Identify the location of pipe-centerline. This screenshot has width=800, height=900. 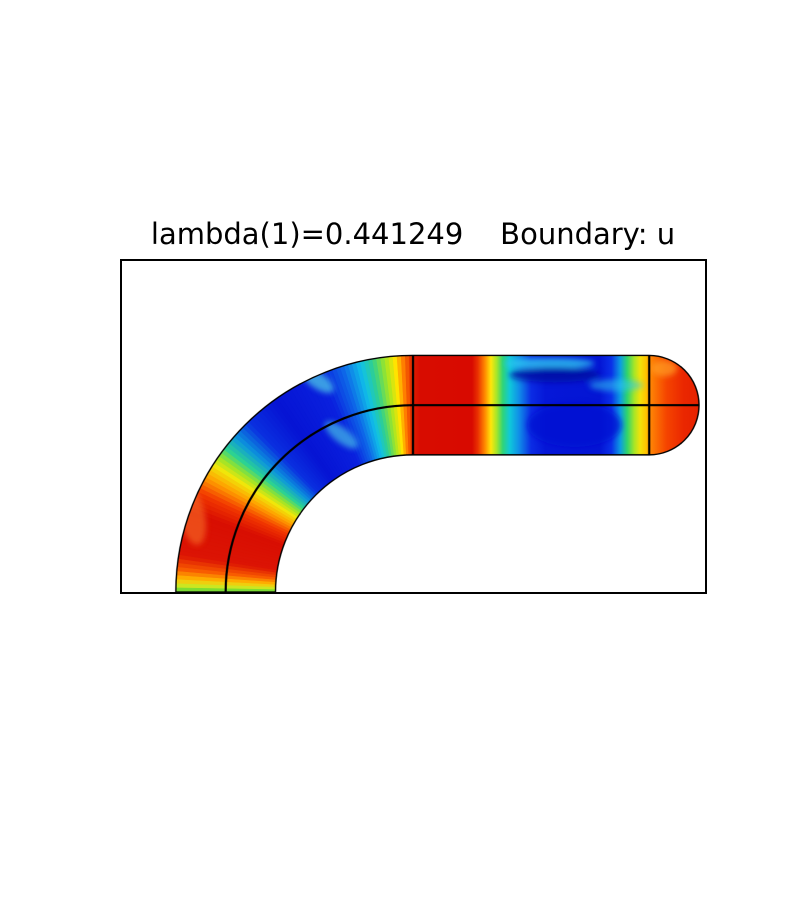
(461, 497).